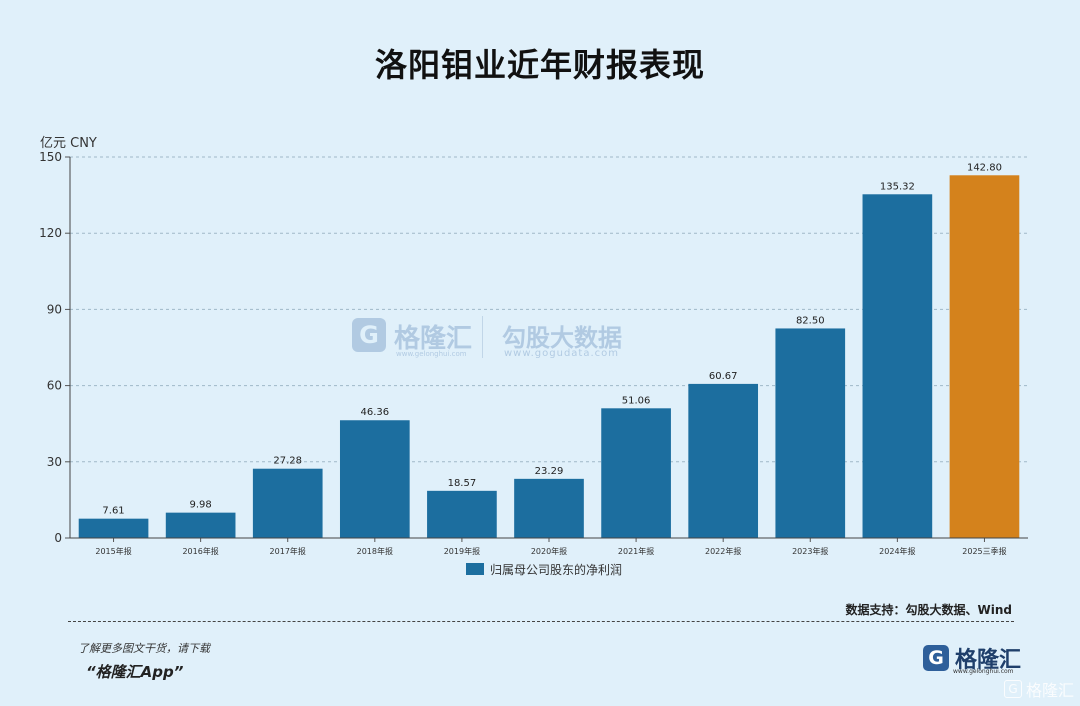 This screenshot has width=1080, height=706. What do you see at coordinates (287, 461) in the screenshot?
I see `bar-value-label: 27.28` at bounding box center [287, 461].